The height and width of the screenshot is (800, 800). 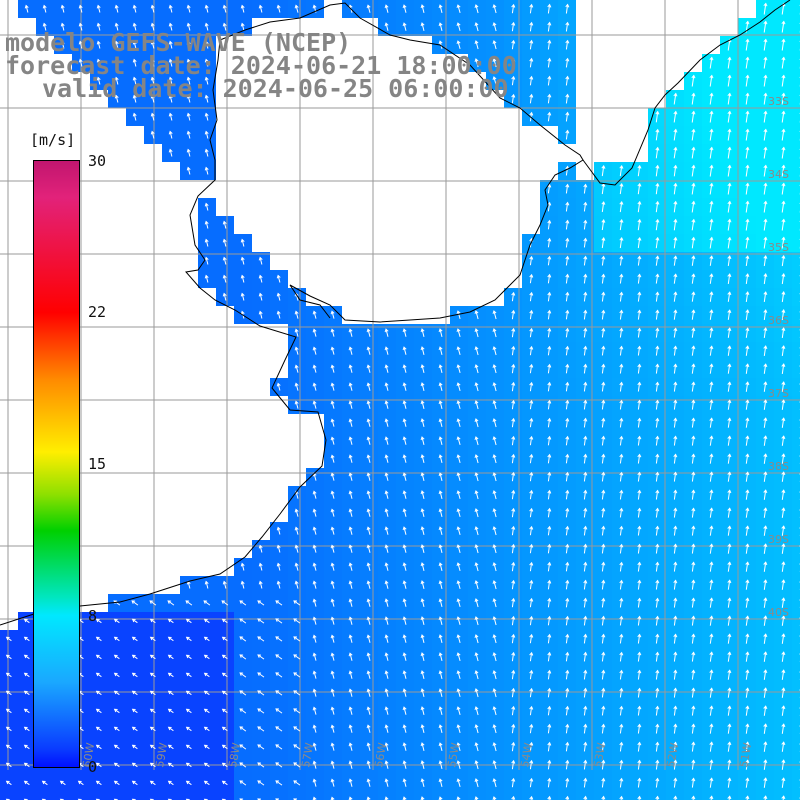 What do you see at coordinates (778, 612) in the screenshot?
I see `latitude-label: 40S` at bounding box center [778, 612].